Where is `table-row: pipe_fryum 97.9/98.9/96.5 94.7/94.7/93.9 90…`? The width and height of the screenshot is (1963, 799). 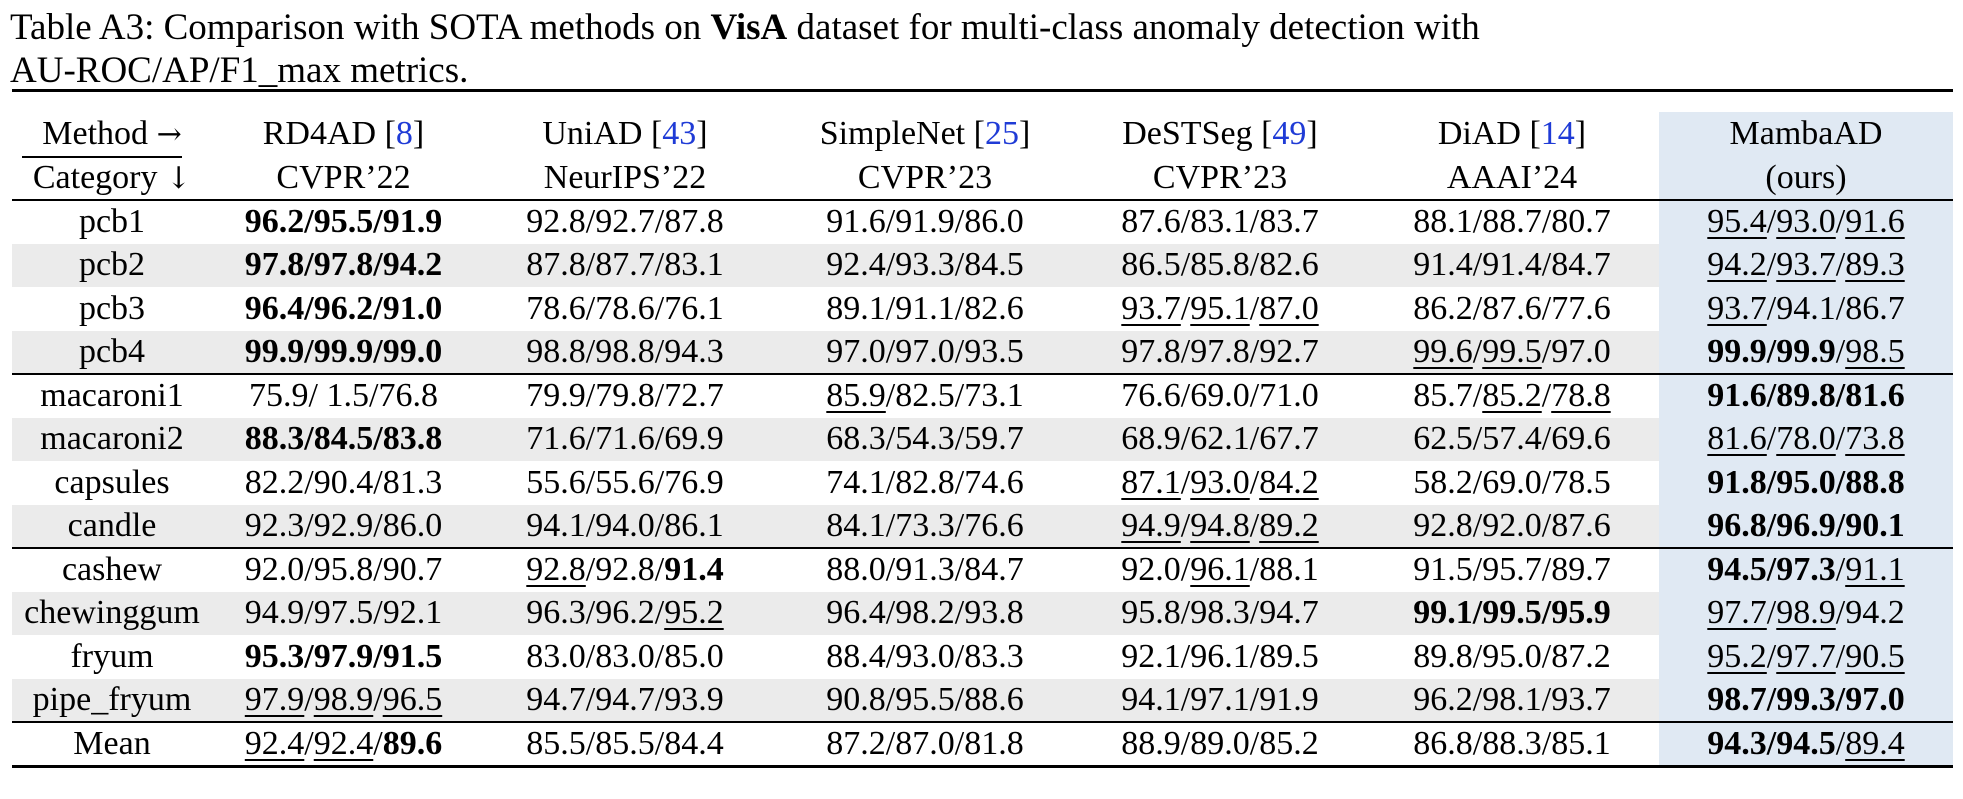 table-row: pipe_fryum 97.9/98.9/96.5 94.7/94.7/93.9 90… is located at coordinates (982, 700).